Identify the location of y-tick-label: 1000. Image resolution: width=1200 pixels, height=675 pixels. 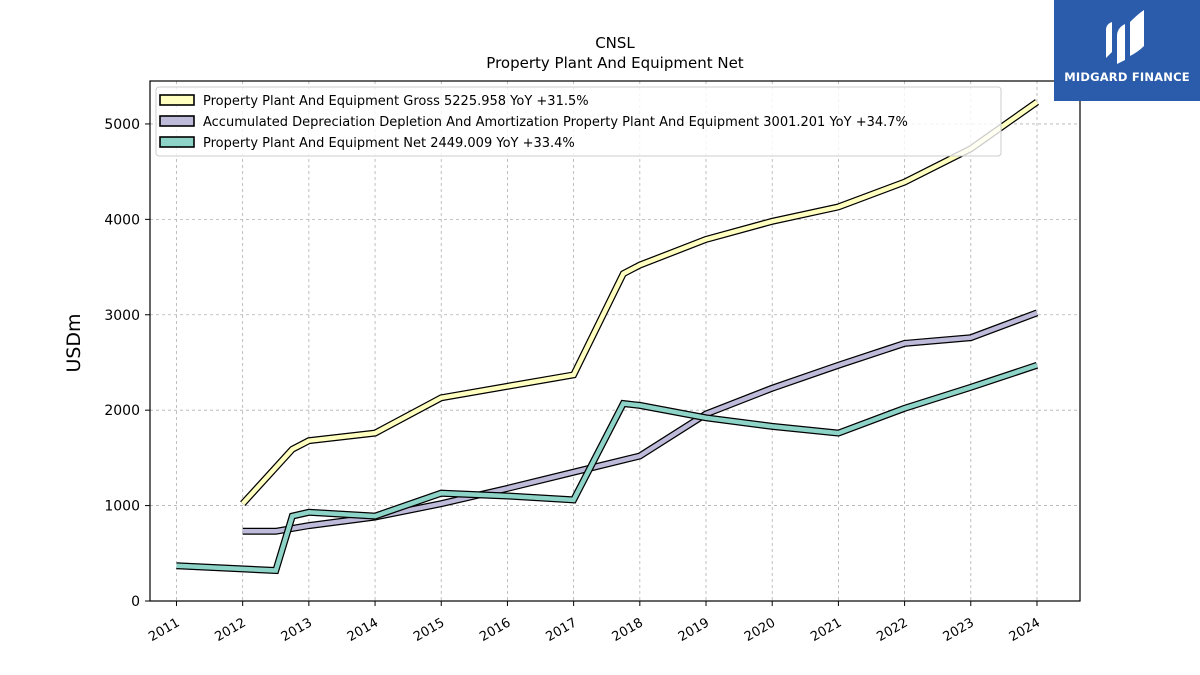
(122, 507).